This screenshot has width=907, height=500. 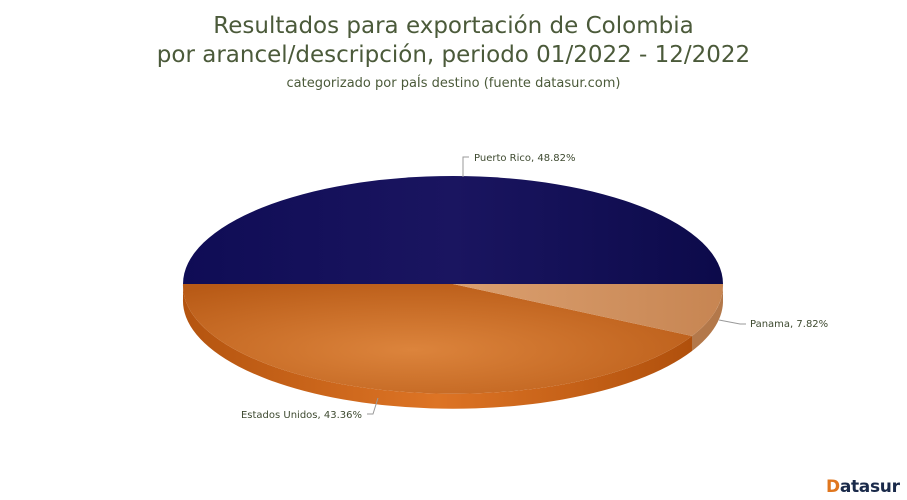 What do you see at coordinates (525, 158) in the screenshot?
I see `label-puerto-rico: Puerto Rico, 48.82%` at bounding box center [525, 158].